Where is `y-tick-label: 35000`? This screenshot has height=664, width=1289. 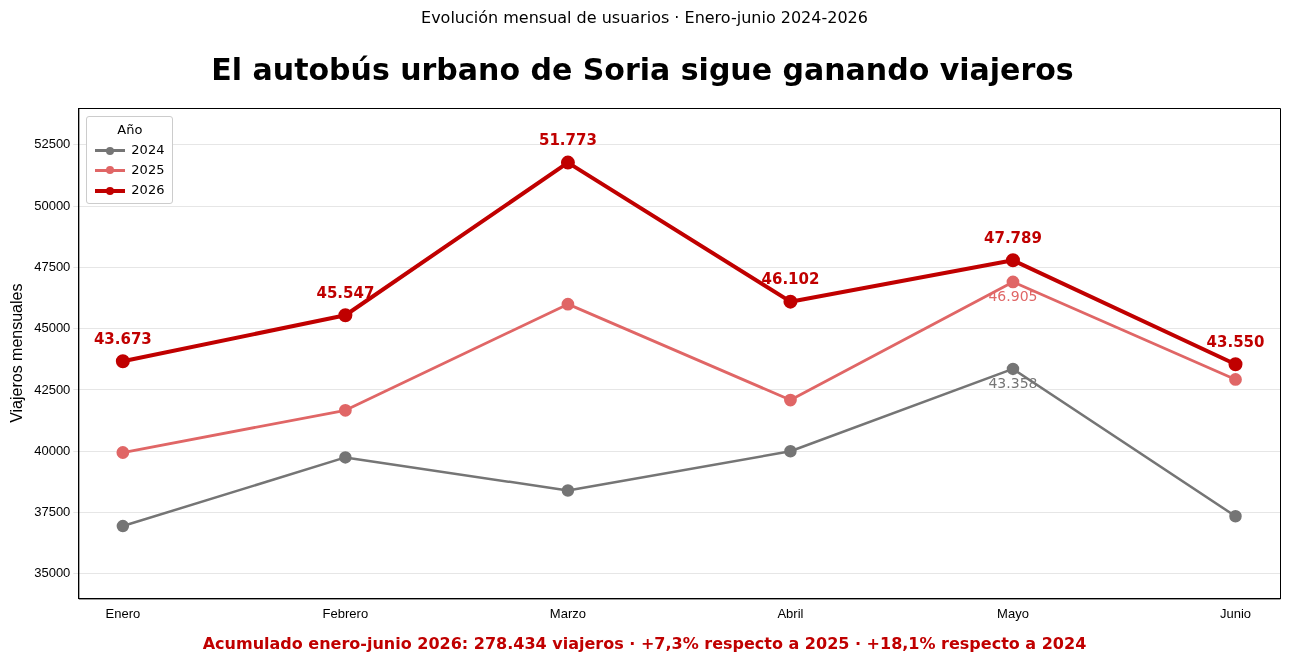 y-tick-label: 35000 is located at coordinates (52, 573).